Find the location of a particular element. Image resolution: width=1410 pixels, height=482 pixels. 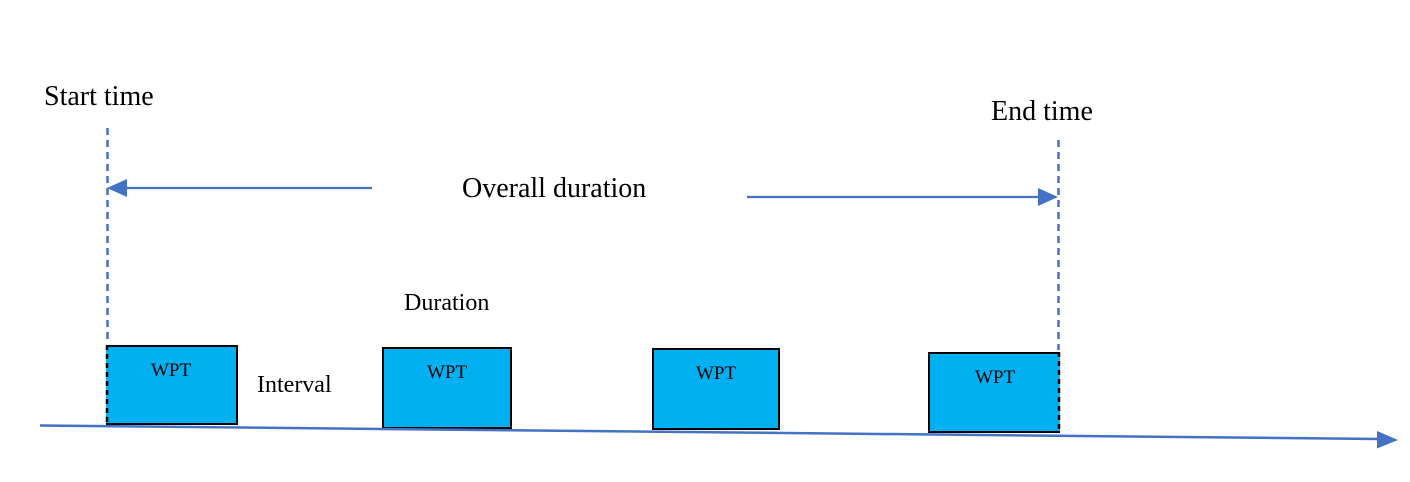

end-time-label: End time is located at coordinates (1042, 111).